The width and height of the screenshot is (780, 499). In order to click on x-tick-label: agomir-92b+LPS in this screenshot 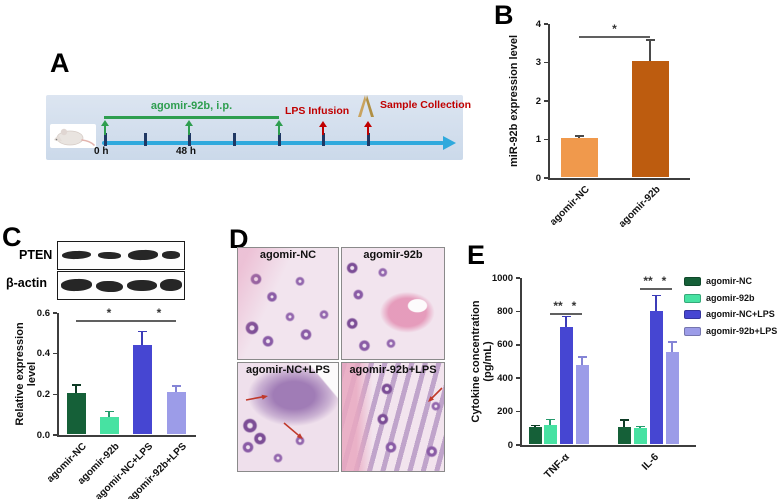, I will do `click(156, 470)`.